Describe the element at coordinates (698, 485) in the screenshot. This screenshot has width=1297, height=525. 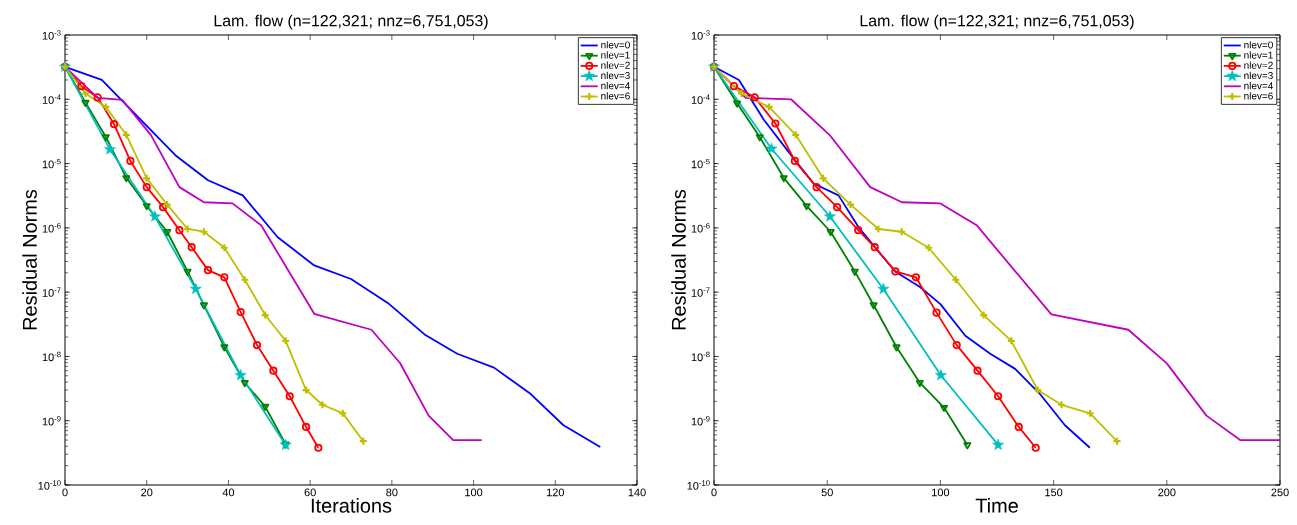
I see `y-tick-label: 10$^{-10}$` at that location.